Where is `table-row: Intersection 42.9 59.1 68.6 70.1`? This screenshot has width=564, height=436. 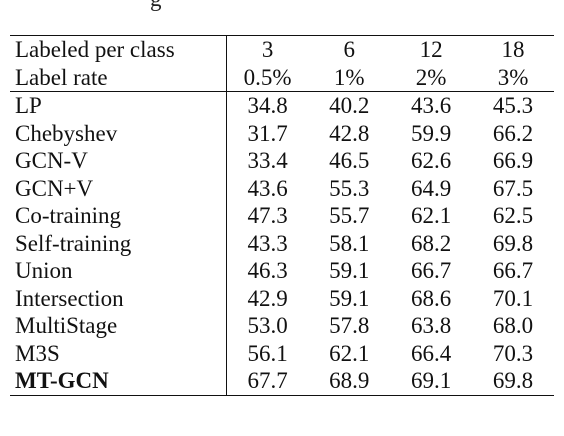
table-row: Intersection 42.9 59.1 68.6 70.1 is located at coordinates (282, 298).